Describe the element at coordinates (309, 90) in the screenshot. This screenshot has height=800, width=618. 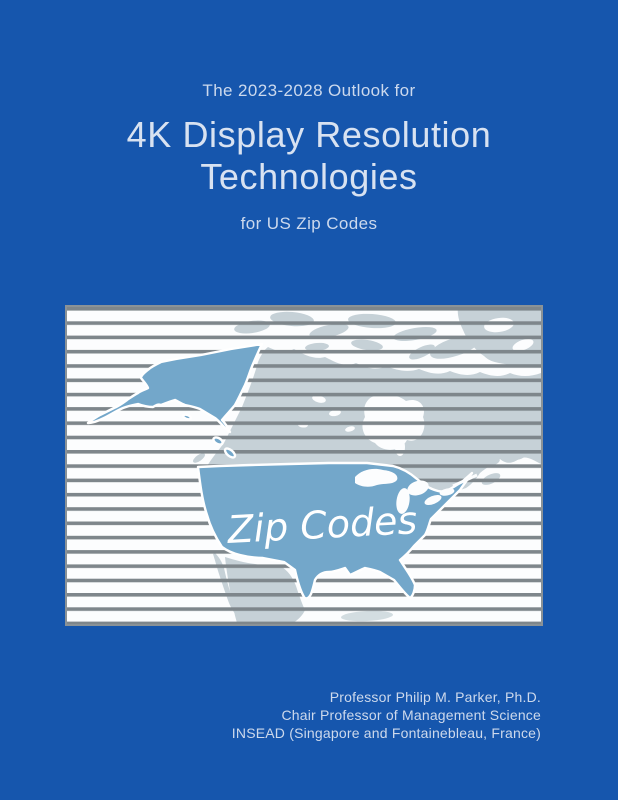
I see `series-title: The 2023-2028 Outlook for` at that location.